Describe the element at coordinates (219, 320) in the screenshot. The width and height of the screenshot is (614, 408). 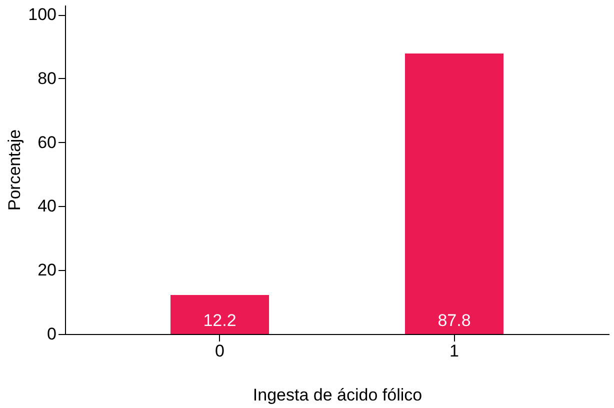
I see `data-label: 12.2` at that location.